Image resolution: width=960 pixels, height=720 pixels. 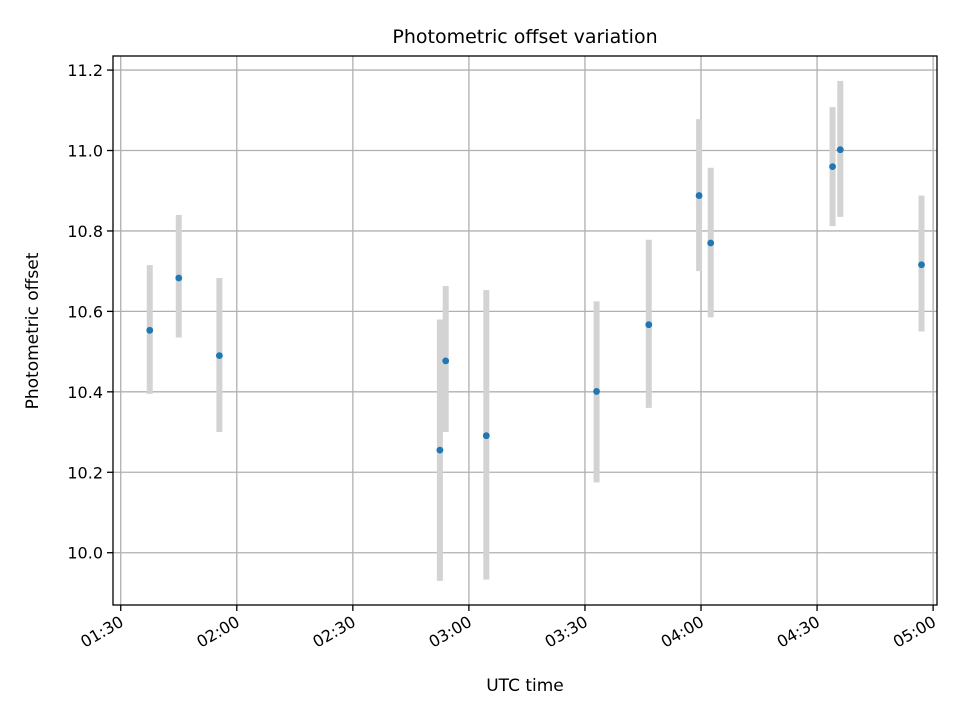 What do you see at coordinates (566, 632) in the screenshot?
I see `x-tick-label: 03:30` at bounding box center [566, 632].